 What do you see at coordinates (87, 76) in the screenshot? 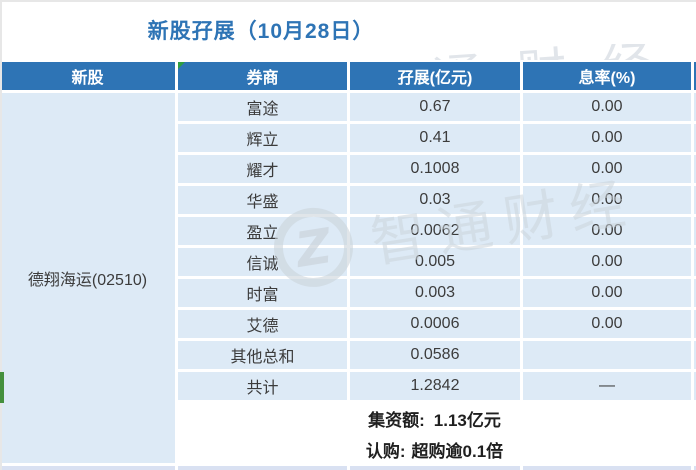
I see `column-header-stock: 新股` at bounding box center [87, 76].